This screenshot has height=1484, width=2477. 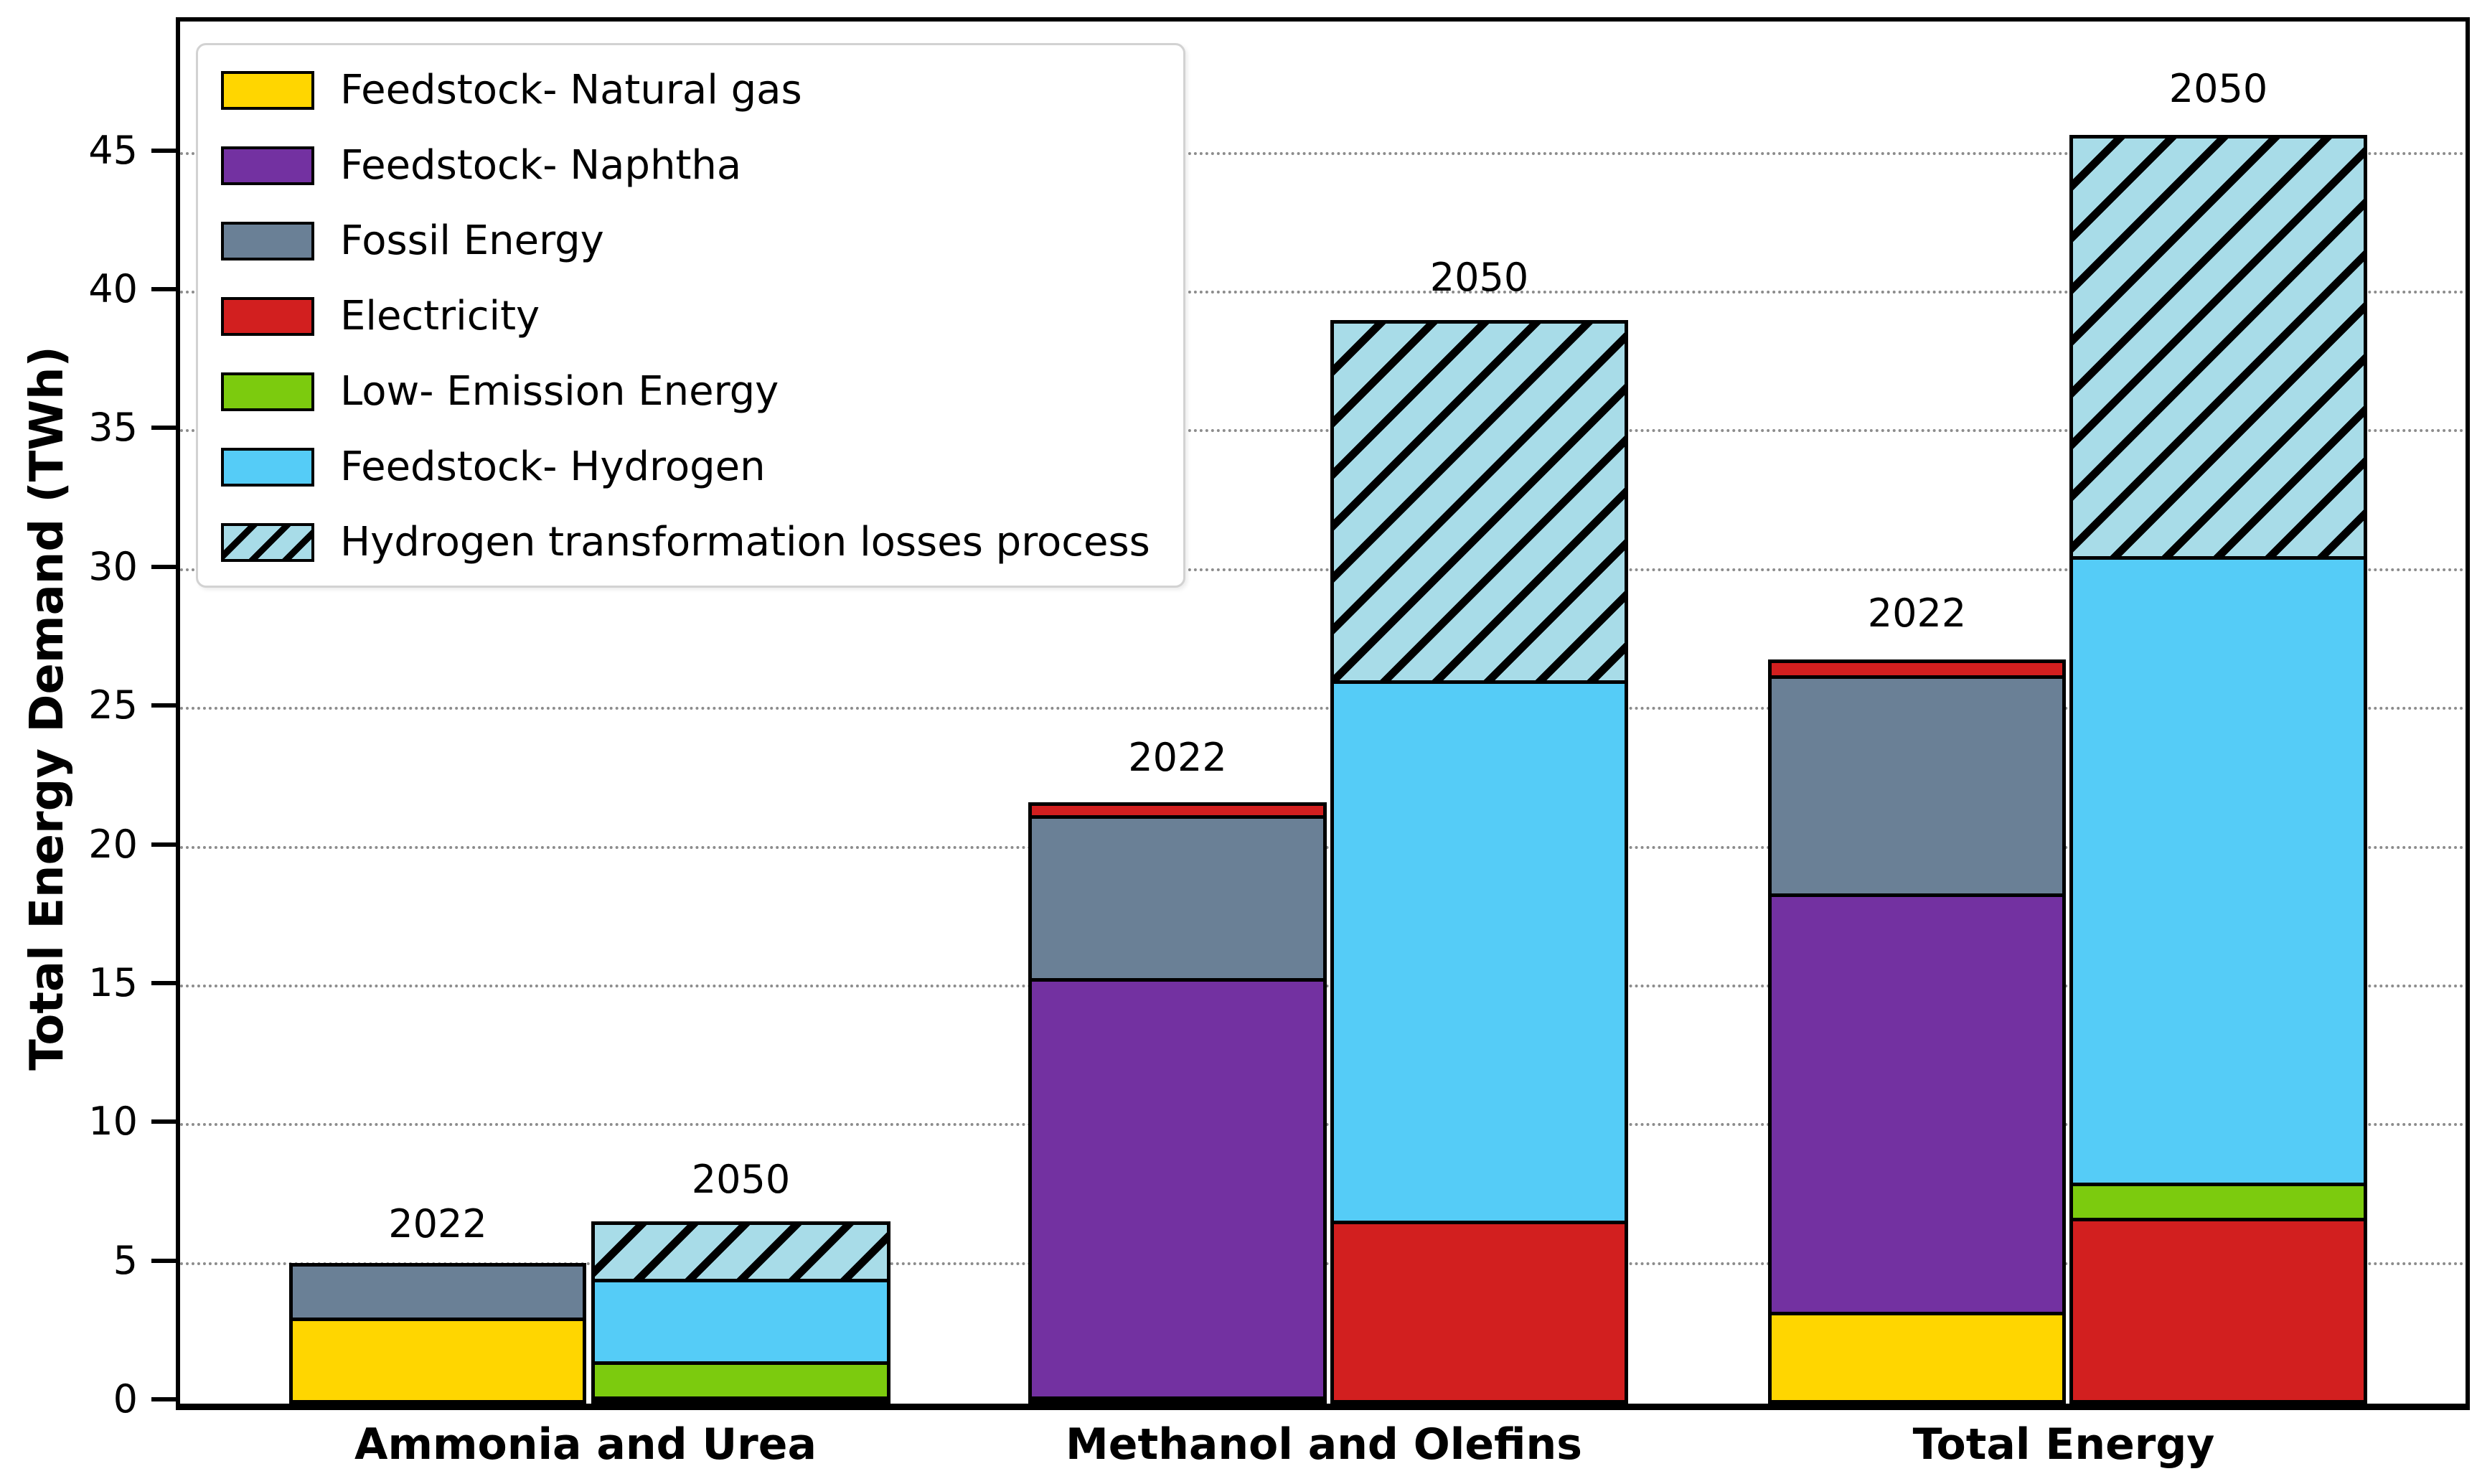 I want to click on legend-label: Feedstock- Naphtha, so click(x=541, y=165).